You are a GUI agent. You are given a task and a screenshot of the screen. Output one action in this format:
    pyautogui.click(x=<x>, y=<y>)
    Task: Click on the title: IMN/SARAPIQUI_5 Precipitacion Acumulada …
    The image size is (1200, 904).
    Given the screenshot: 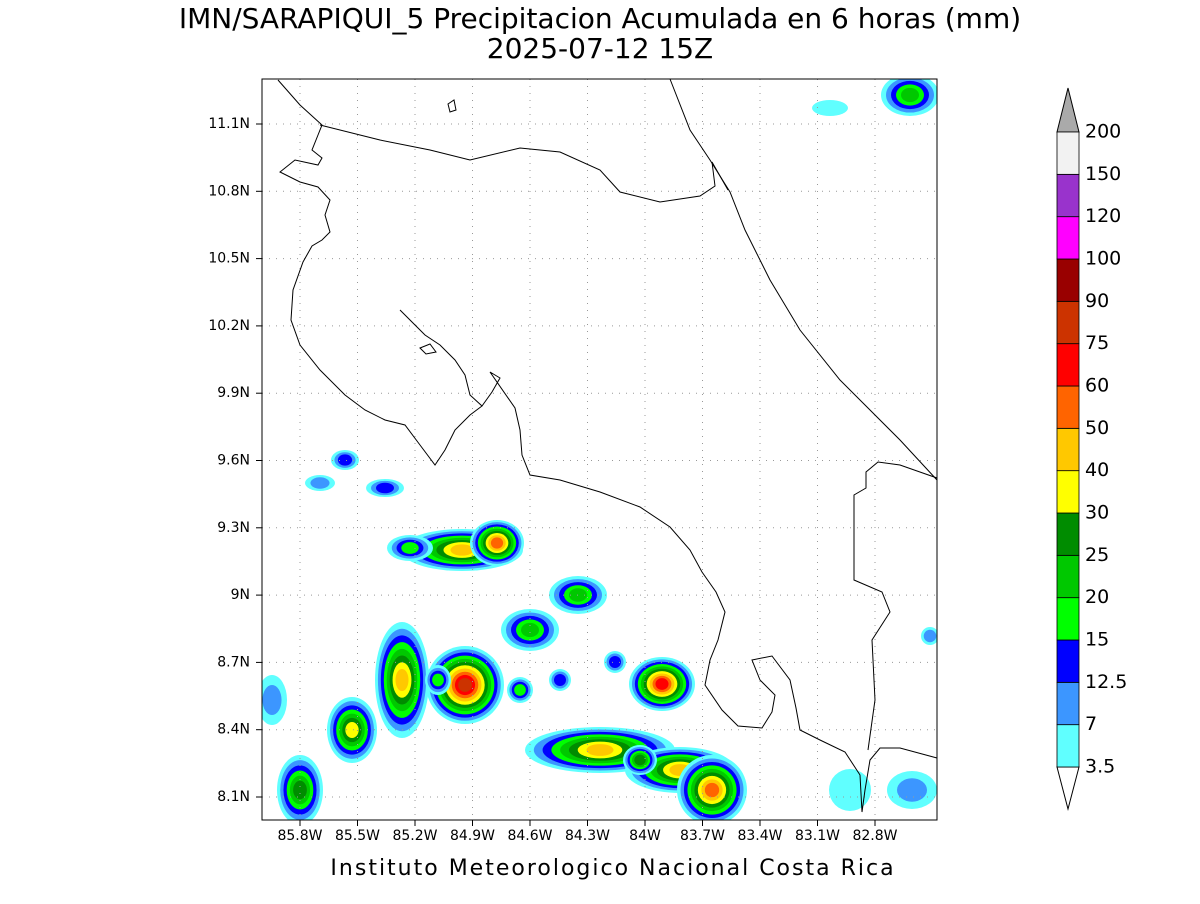 What is the action you would take?
    pyautogui.click(x=600, y=18)
    